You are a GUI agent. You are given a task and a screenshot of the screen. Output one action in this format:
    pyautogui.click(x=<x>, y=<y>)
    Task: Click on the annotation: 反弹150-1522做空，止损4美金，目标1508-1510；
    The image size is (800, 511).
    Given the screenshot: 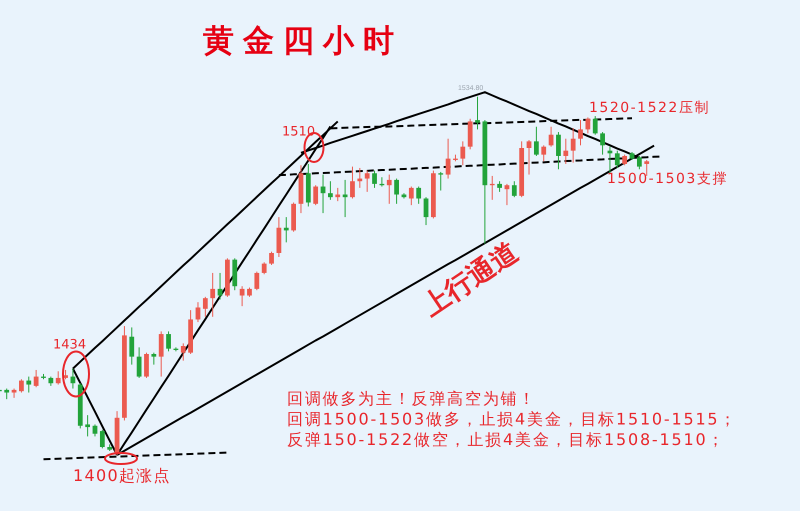 What is the action you would take?
    pyautogui.click(x=506, y=439)
    